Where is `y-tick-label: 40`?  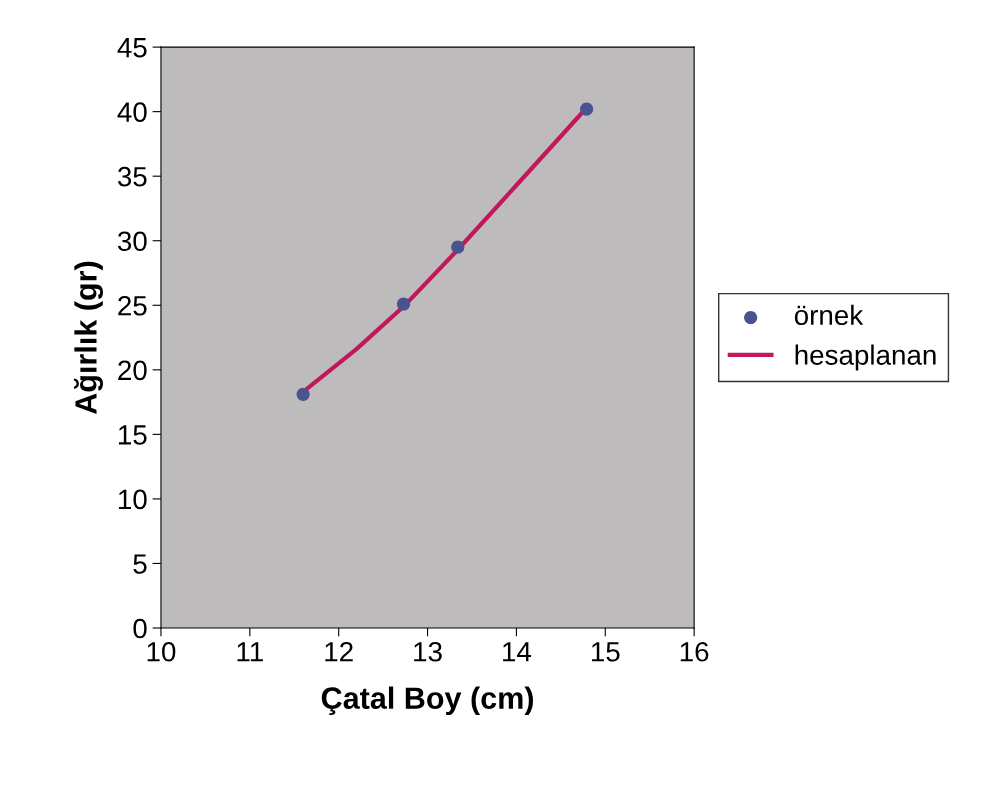
y-tick-label: 40 is located at coordinates (132, 112).